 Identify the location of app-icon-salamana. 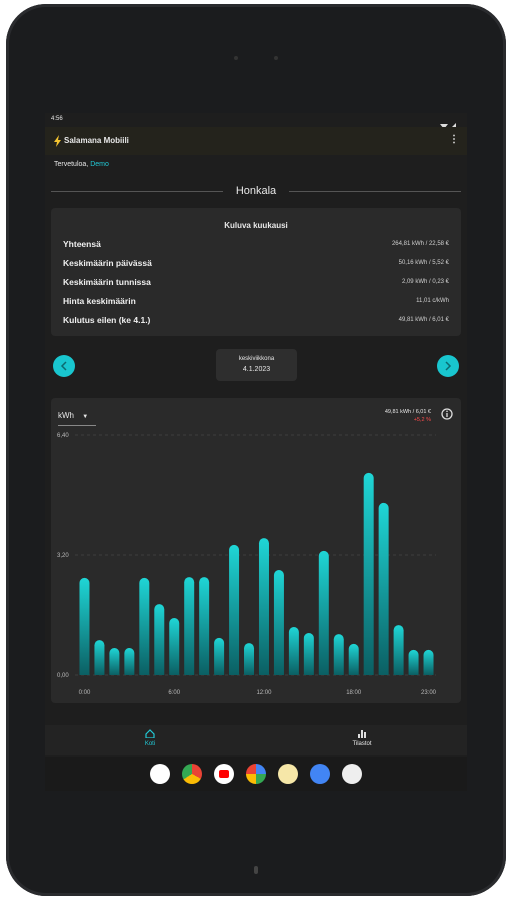
(288, 774).